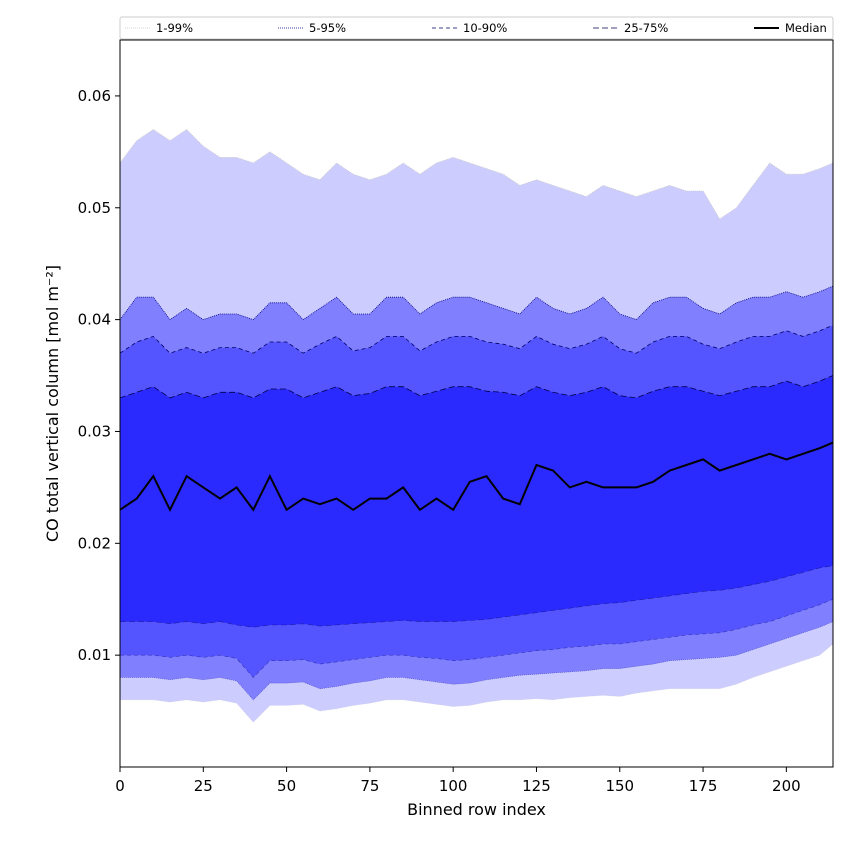 The image size is (850, 850). What do you see at coordinates (174, 28) in the screenshot?
I see `legend-label: 1-99%` at bounding box center [174, 28].